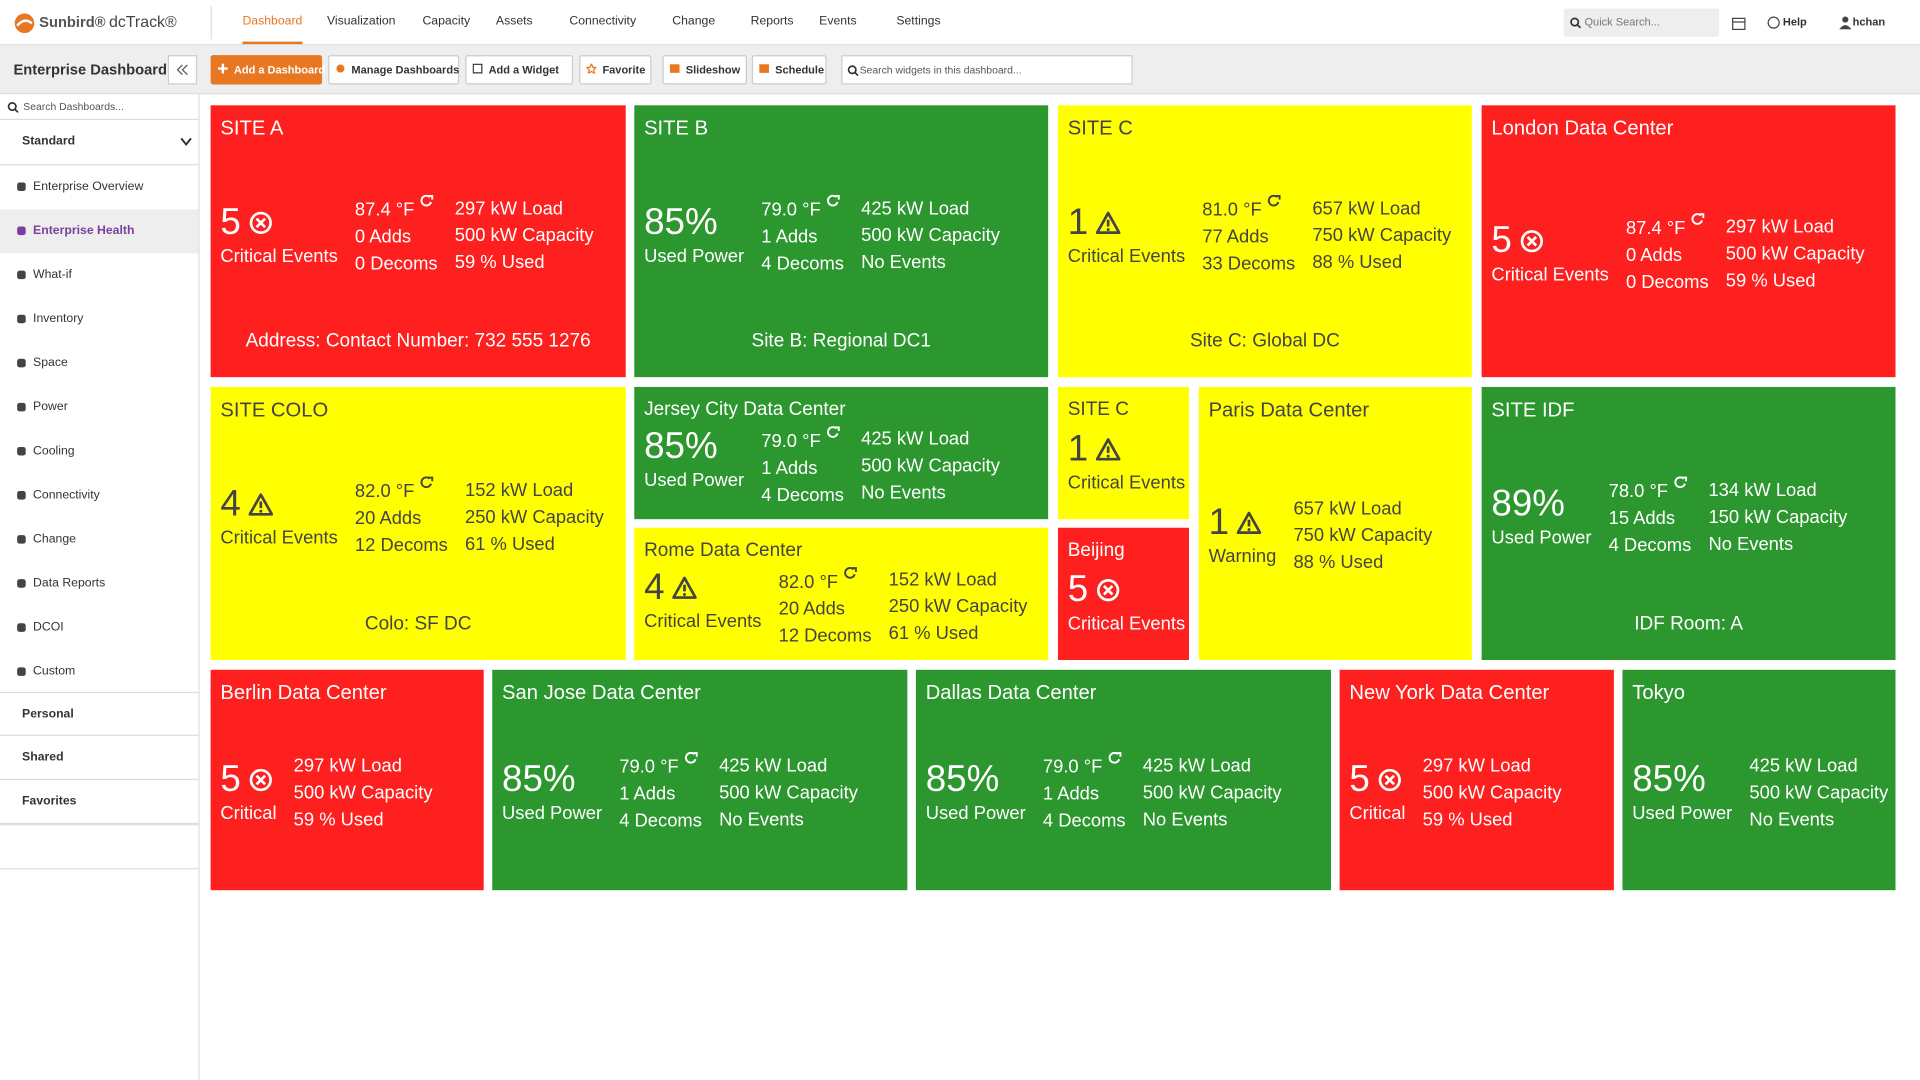  What do you see at coordinates (524, 262) in the screenshot?
I see `metric-line: 59 % Used` at bounding box center [524, 262].